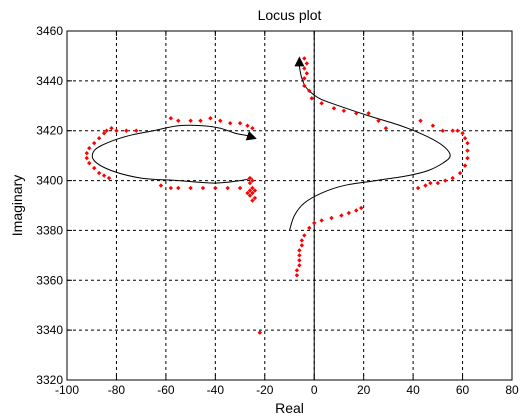 This screenshot has height=419, width=520. Describe the element at coordinates (265, 390) in the screenshot. I see `x-tick-label: -20` at that location.